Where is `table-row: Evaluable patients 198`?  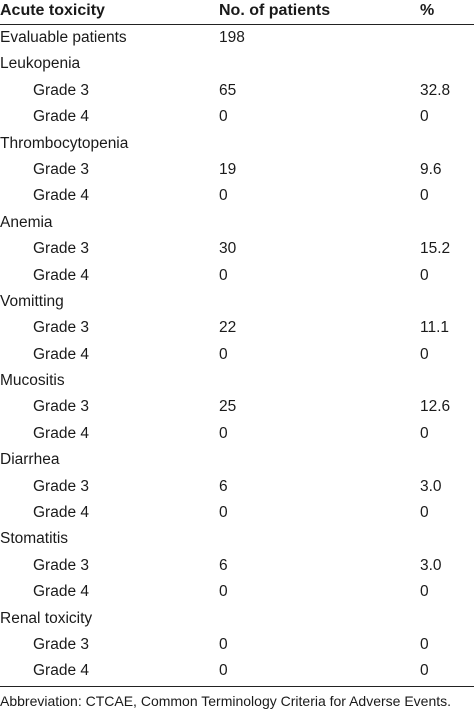 table-row: Evaluable patients 198 is located at coordinates (237, 38).